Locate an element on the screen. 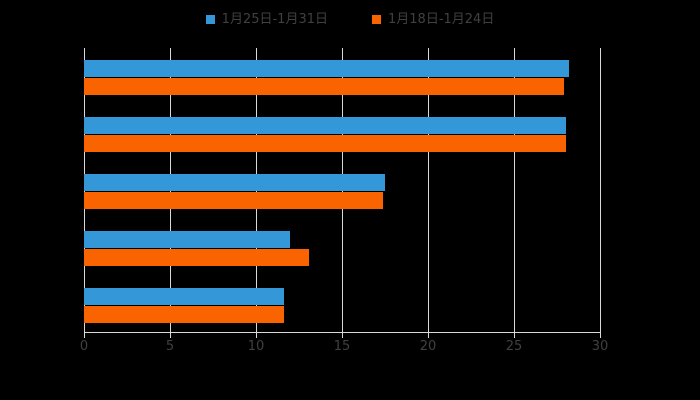 The height and width of the screenshot is (400, 700). legend-item: 1月25日-1月31日 is located at coordinates (266, 19).